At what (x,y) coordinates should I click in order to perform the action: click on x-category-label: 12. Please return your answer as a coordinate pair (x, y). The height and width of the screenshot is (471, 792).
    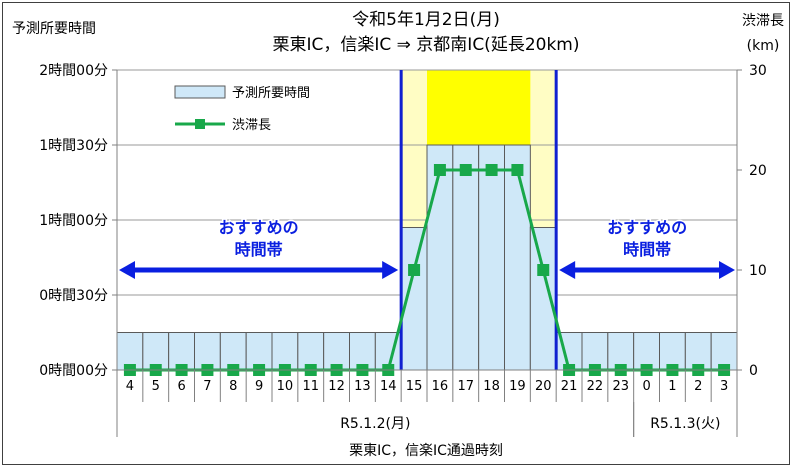
    Looking at the image, I should click on (336, 386).